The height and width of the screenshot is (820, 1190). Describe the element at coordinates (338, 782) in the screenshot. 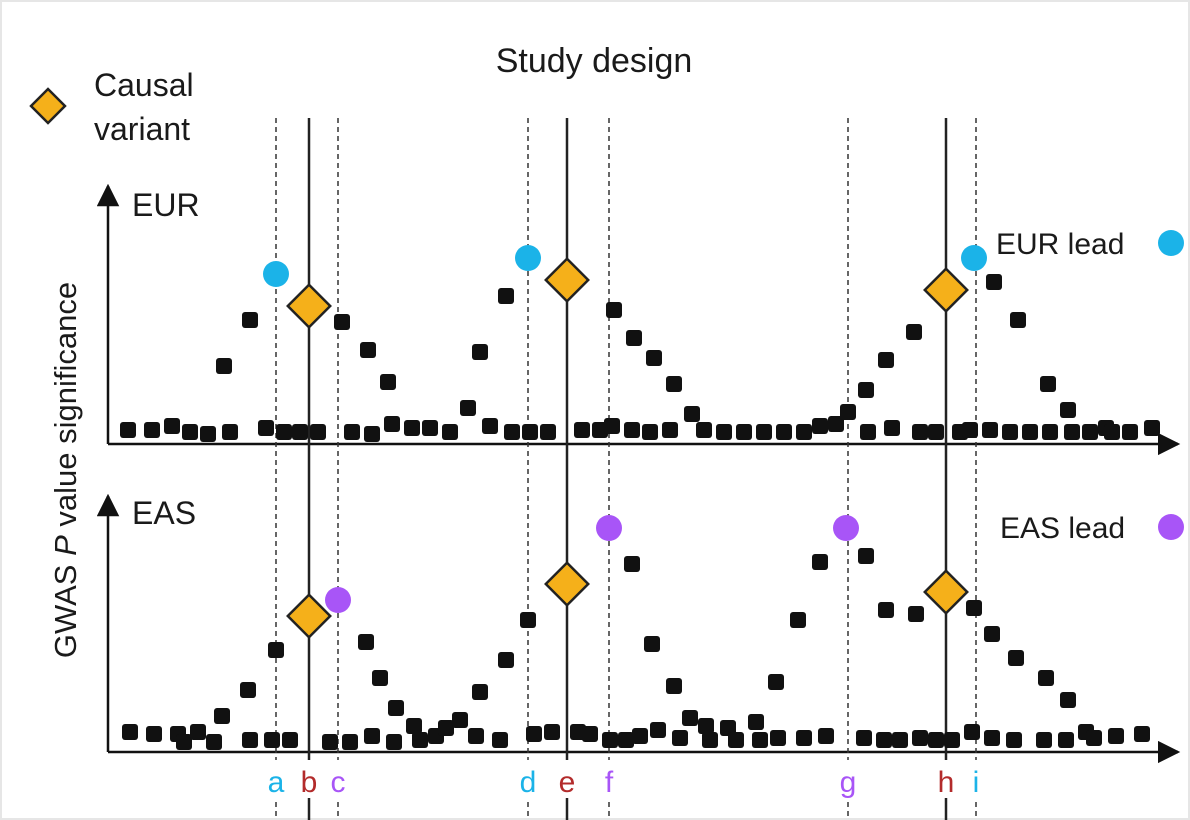

I see `position-letter-c: c` at that location.